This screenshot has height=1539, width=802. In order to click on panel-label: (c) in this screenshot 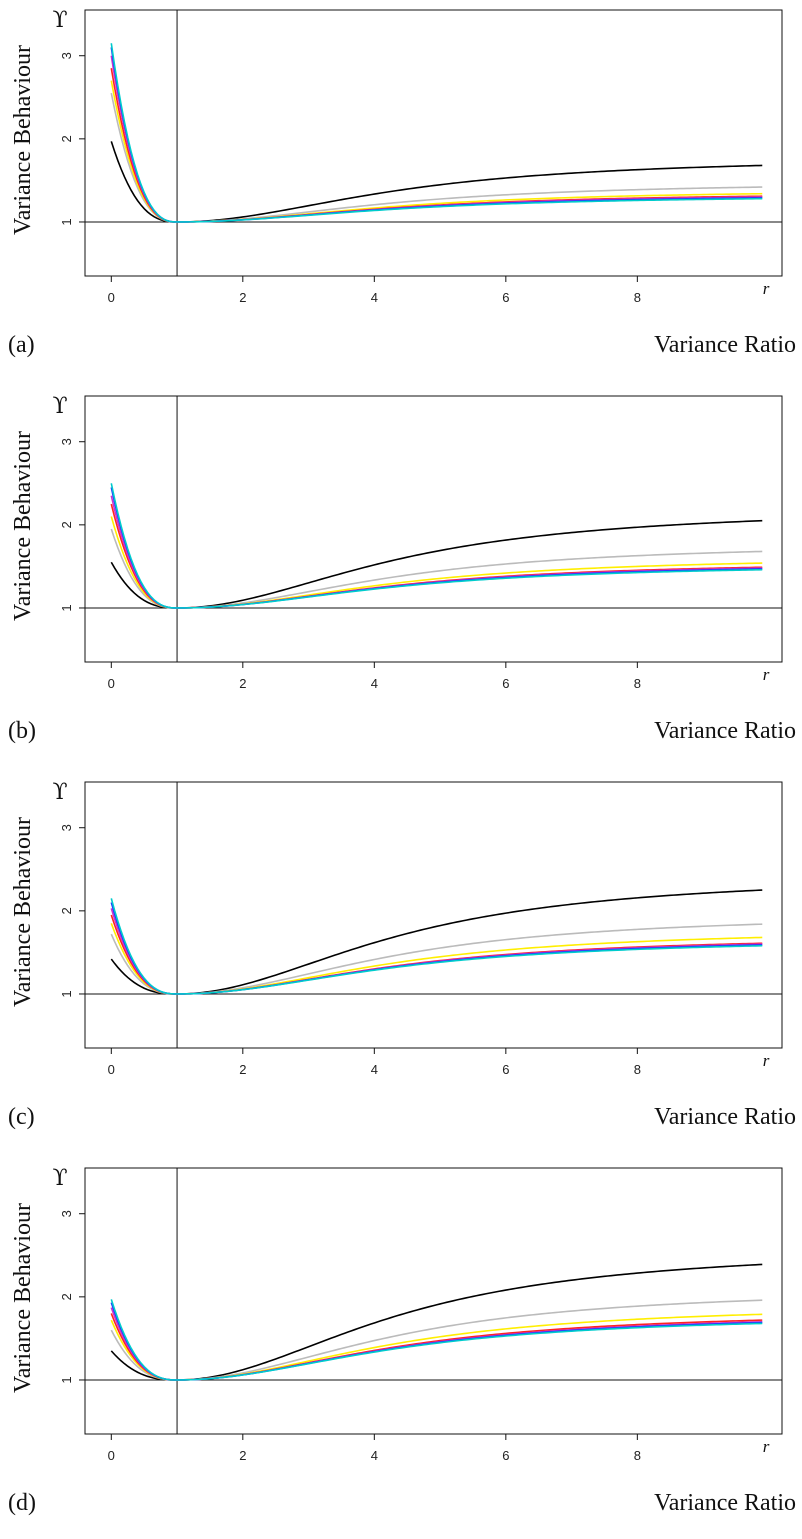, I will do `click(21, 1117)`.